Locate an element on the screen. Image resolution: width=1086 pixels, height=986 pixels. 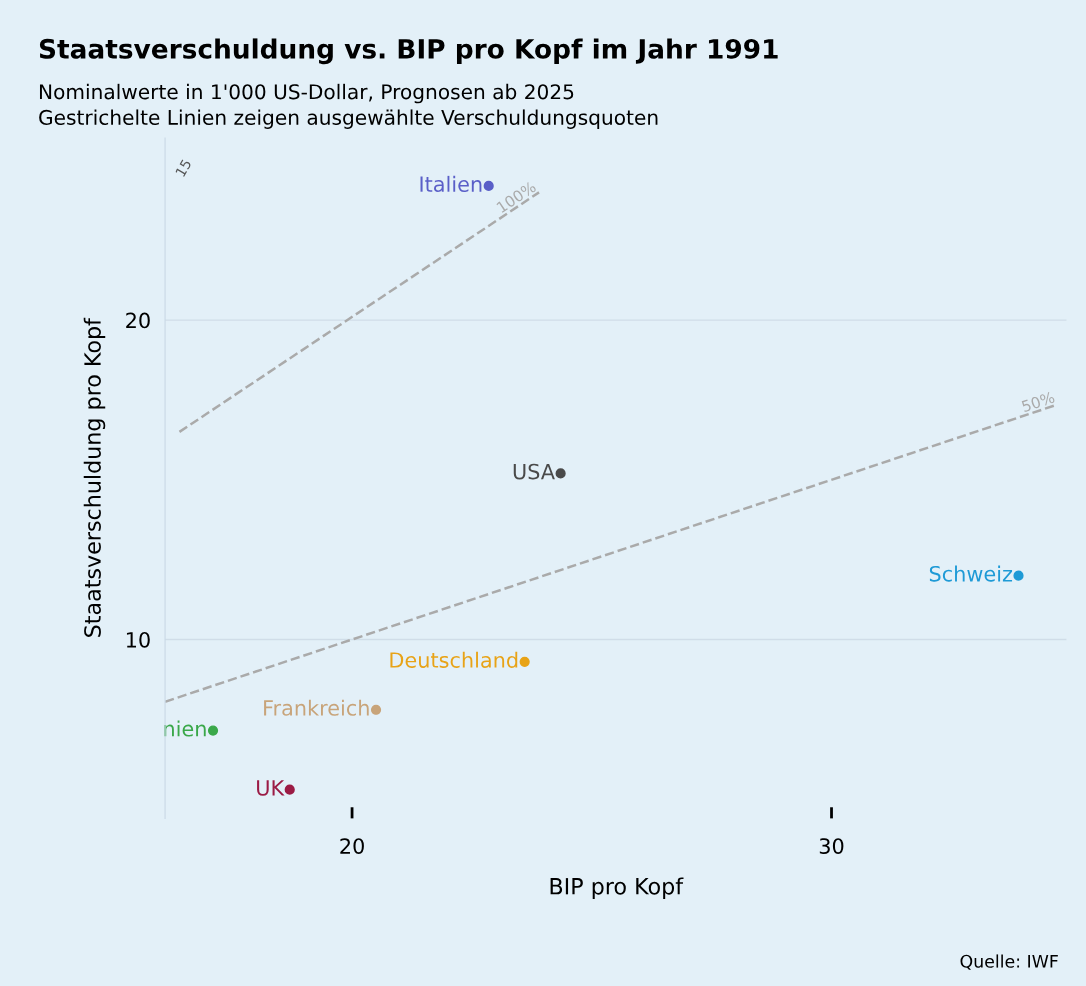
series-label: USA is located at coordinates (534, 471).